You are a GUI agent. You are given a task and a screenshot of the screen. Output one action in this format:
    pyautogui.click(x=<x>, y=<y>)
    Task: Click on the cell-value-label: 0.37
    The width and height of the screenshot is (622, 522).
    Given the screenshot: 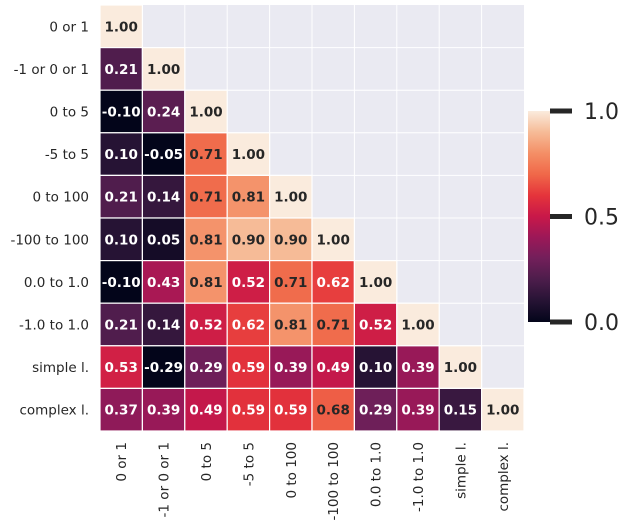 What is the action you would take?
    pyautogui.click(x=121, y=411)
    